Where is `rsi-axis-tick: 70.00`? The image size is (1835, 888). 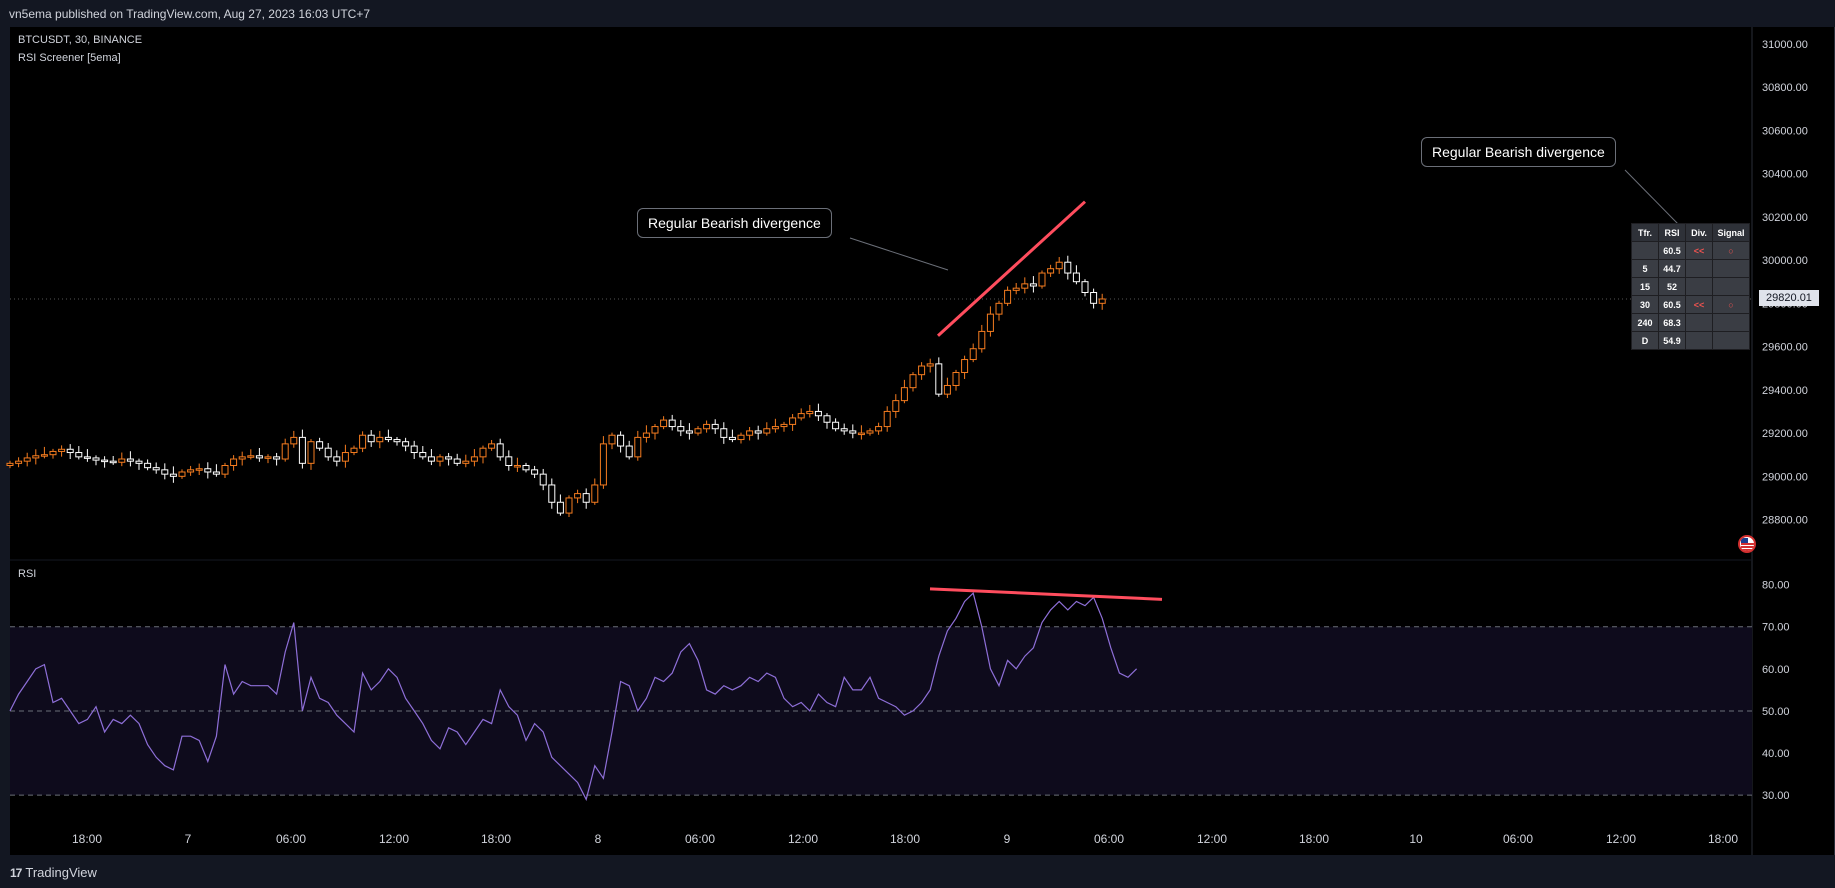 rsi-axis-tick: 70.00 is located at coordinates (1776, 628).